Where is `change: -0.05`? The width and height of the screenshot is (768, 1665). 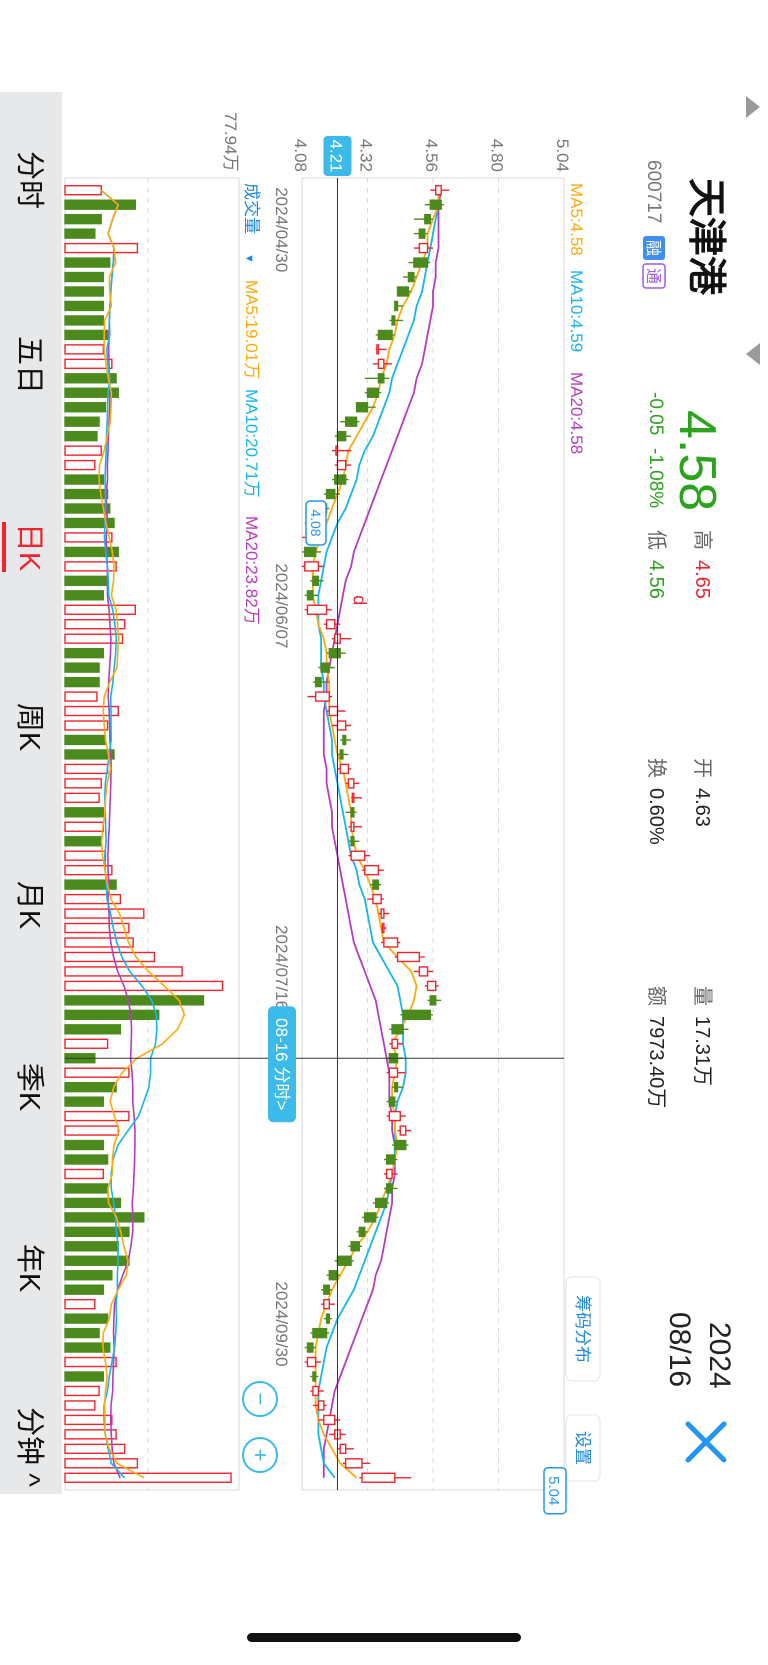 change: -0.05 is located at coordinates (655, 413).